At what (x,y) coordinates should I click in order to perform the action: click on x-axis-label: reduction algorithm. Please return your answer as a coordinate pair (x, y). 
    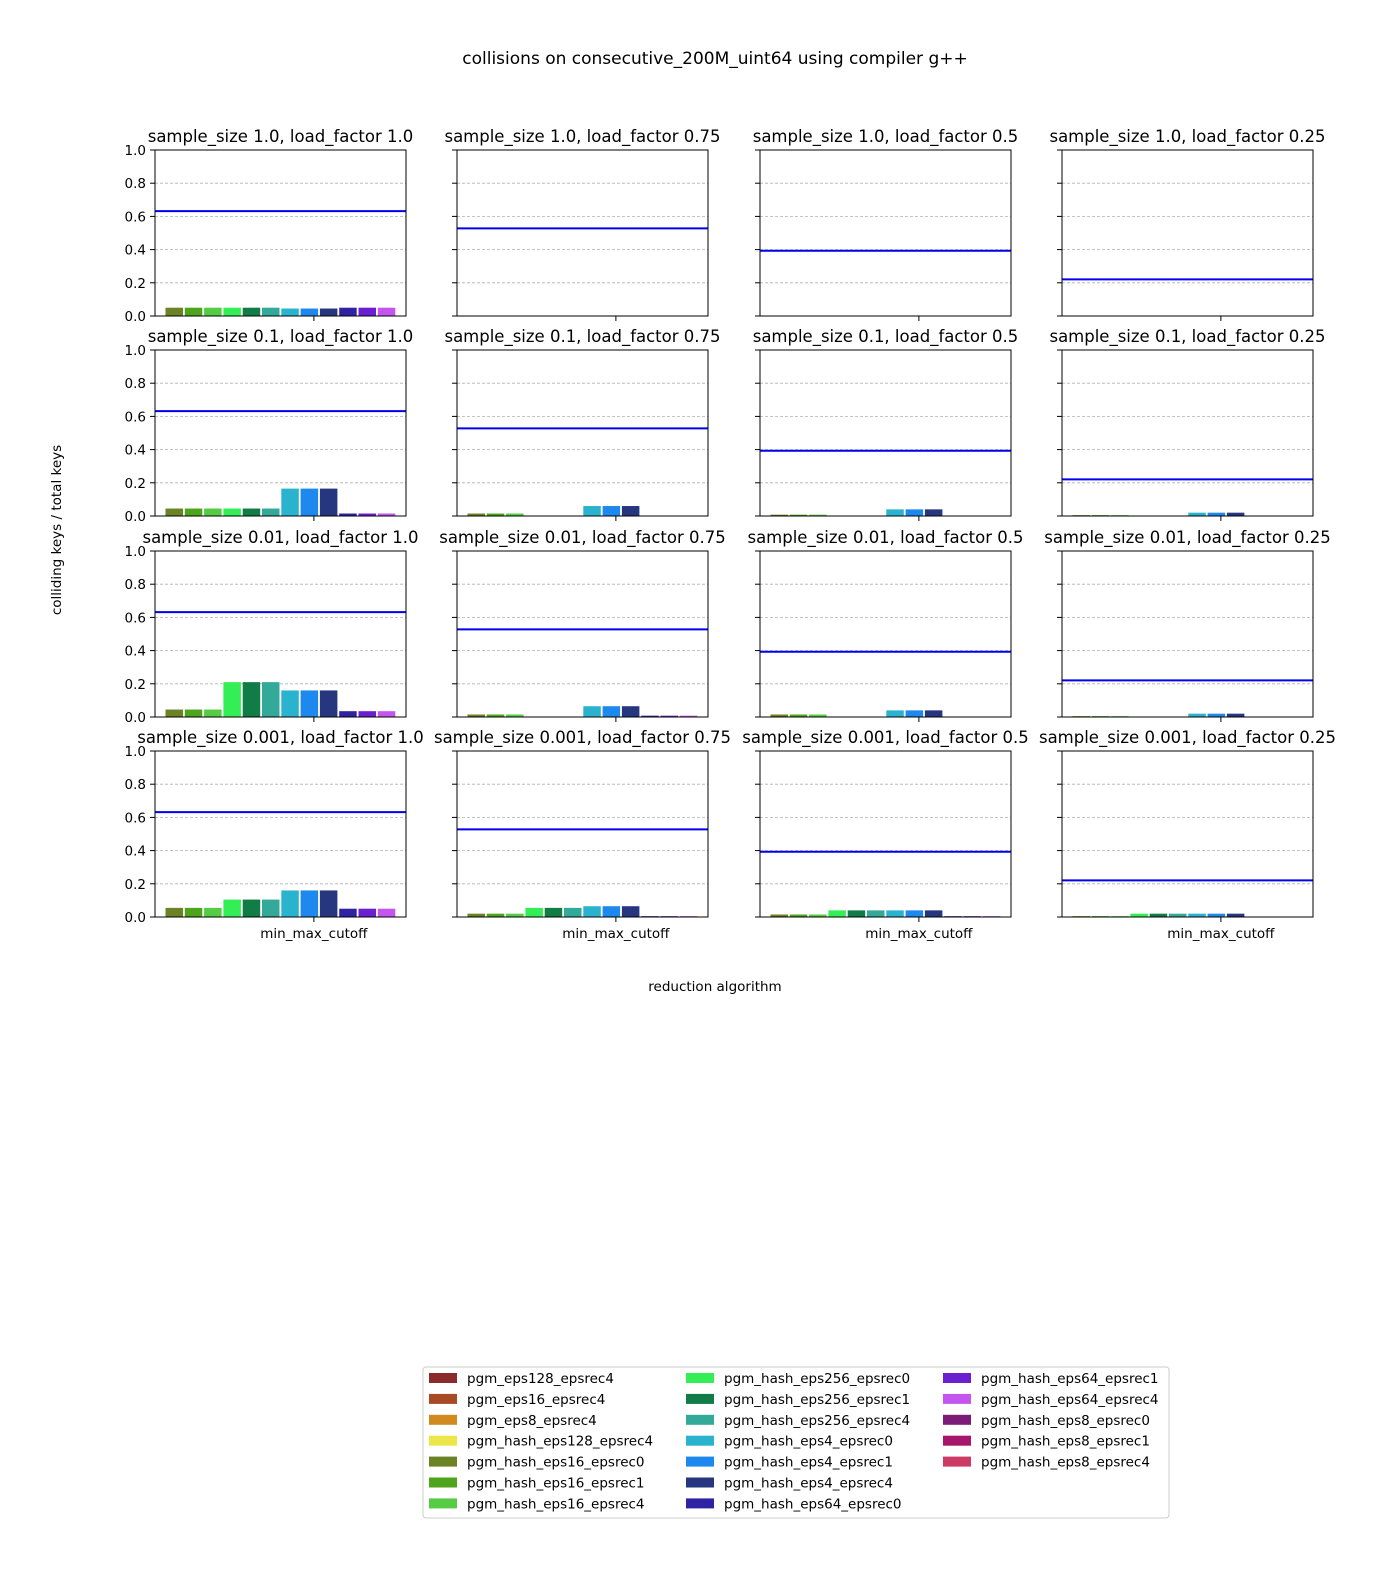
    Looking at the image, I should click on (714, 987).